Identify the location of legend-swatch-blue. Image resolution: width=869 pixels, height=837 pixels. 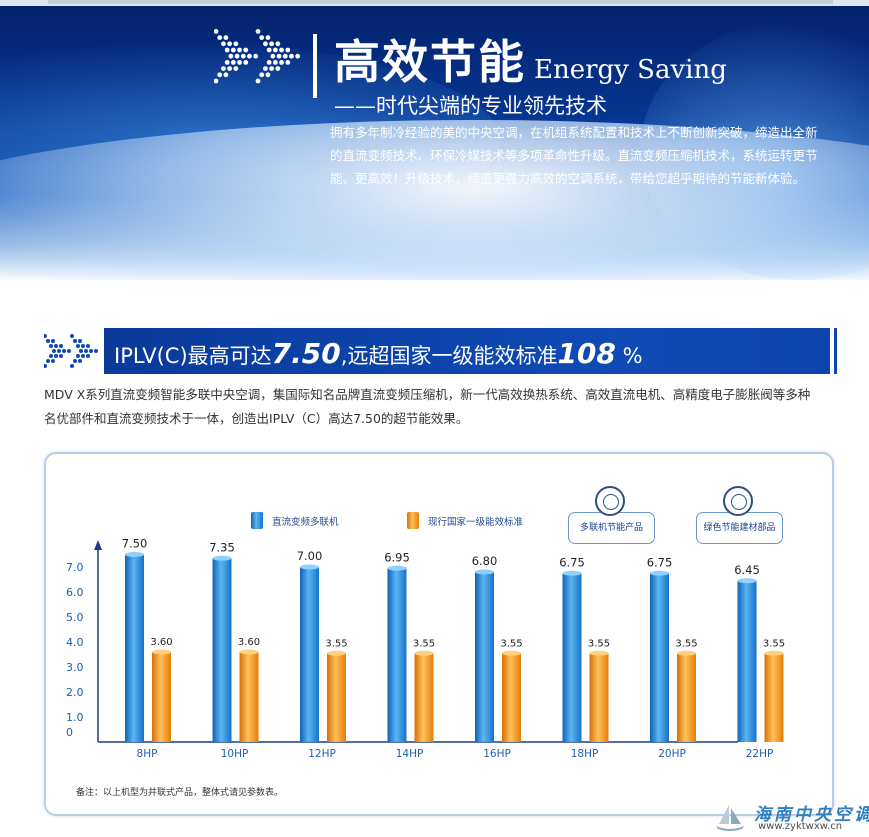
(257, 520).